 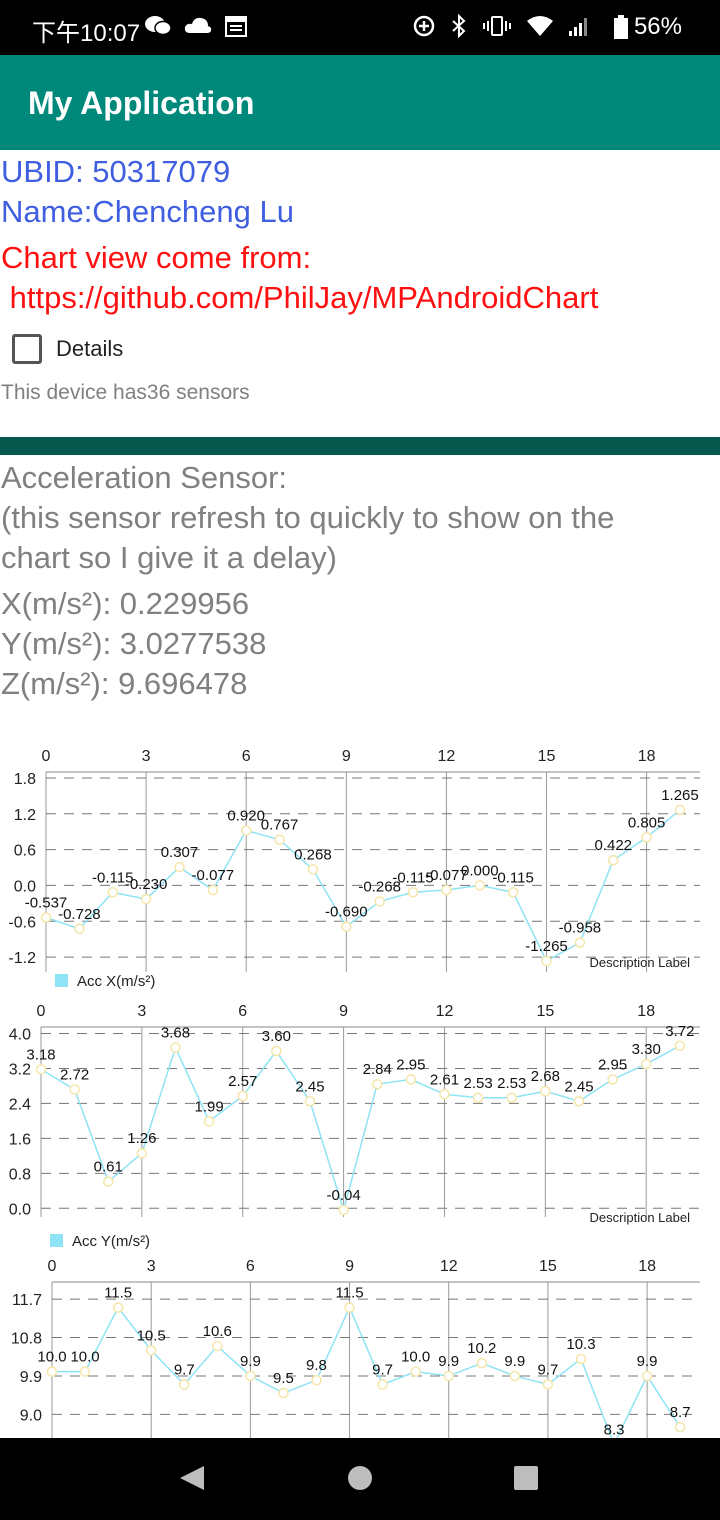 What do you see at coordinates (526, 1478) in the screenshot?
I see `recent-apps-icon` at bounding box center [526, 1478].